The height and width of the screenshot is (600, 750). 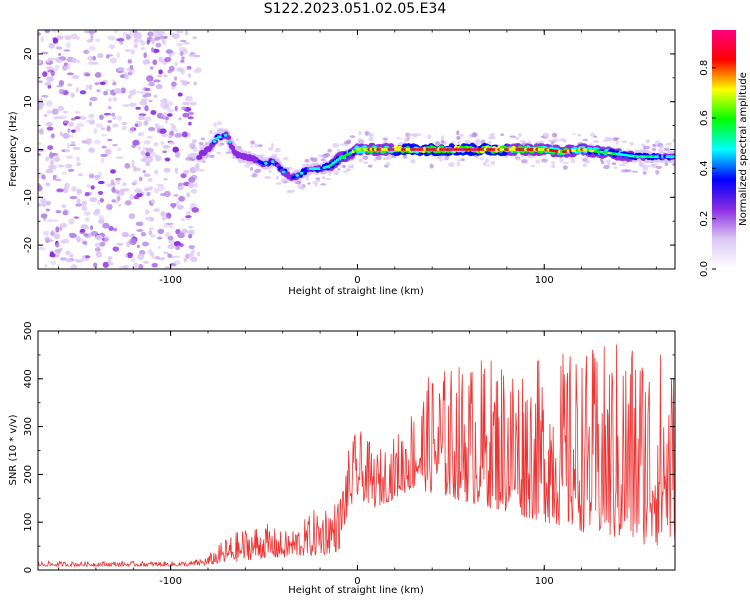 What do you see at coordinates (355, 9) in the screenshot?
I see `chart-title: S122.2023.051.02.05.E34` at bounding box center [355, 9].